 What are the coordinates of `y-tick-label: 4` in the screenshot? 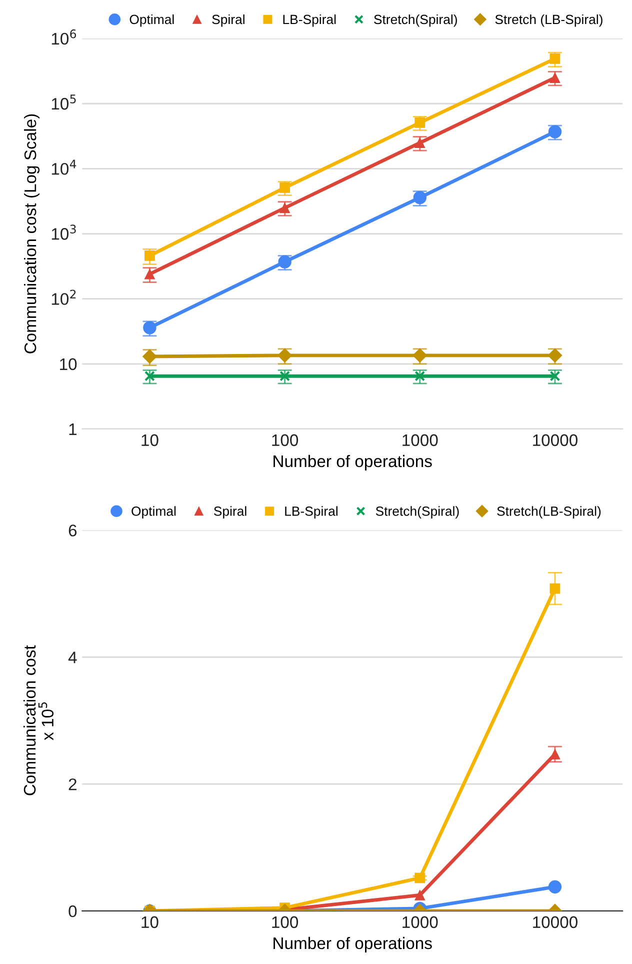 It's located at (72, 658).